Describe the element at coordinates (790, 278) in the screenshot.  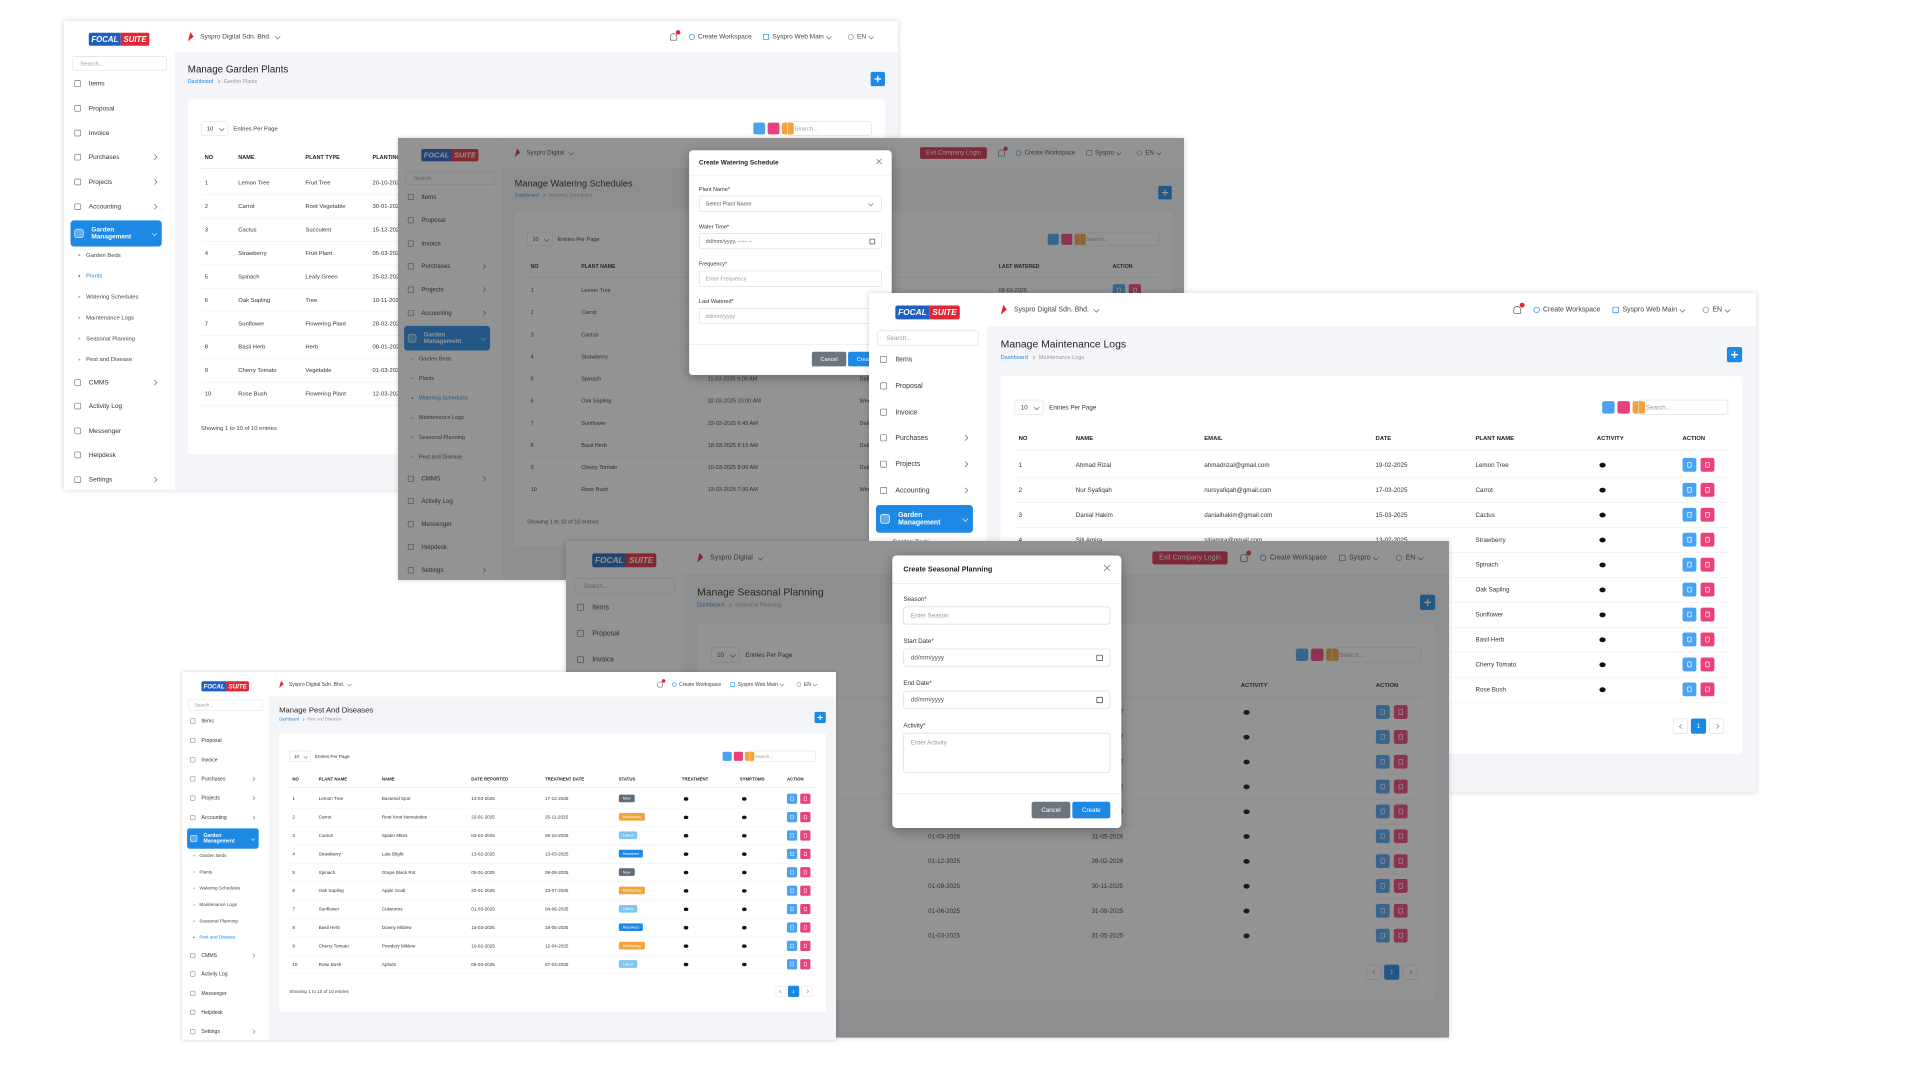
I see `text-input: Enter Frequency` at that location.